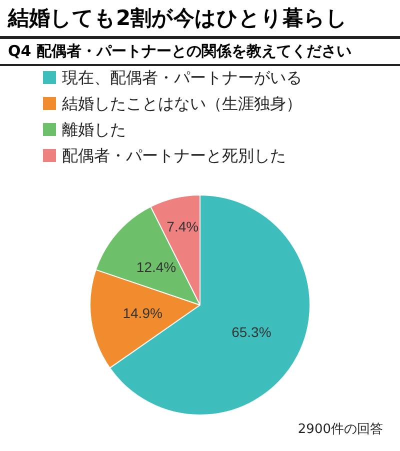  What do you see at coordinates (142, 313) in the screenshot?
I see `data-label: 14.9%` at bounding box center [142, 313].